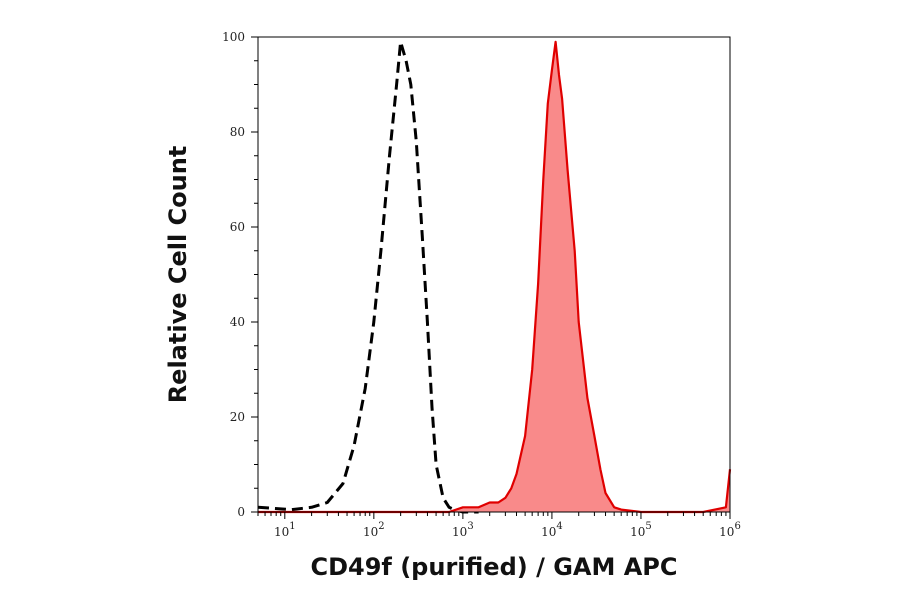 The image size is (900, 594). What do you see at coordinates (552, 530) in the screenshot?
I see `x-tick-label: 10⁴` at bounding box center [552, 530].